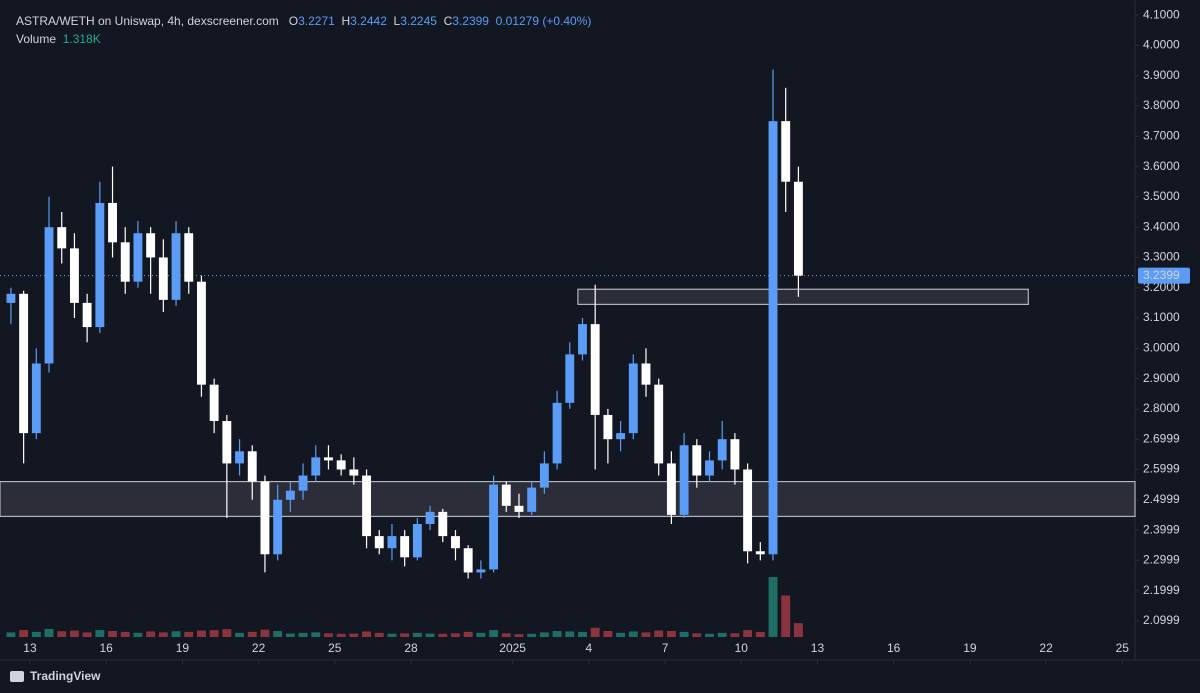  Describe the element at coordinates (1161, 196) in the screenshot. I see `y-tick-label: 3.5000` at that location.